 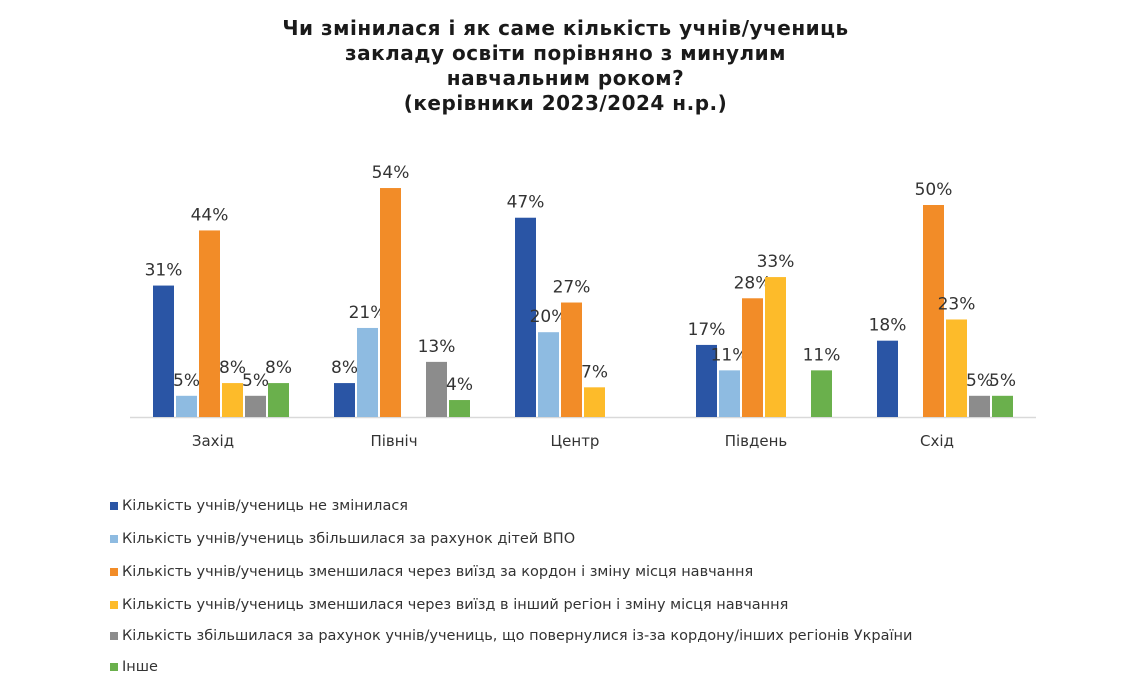 What do you see at coordinates (776, 262) in the screenshot?
I see `data-label: 33%` at bounding box center [776, 262].